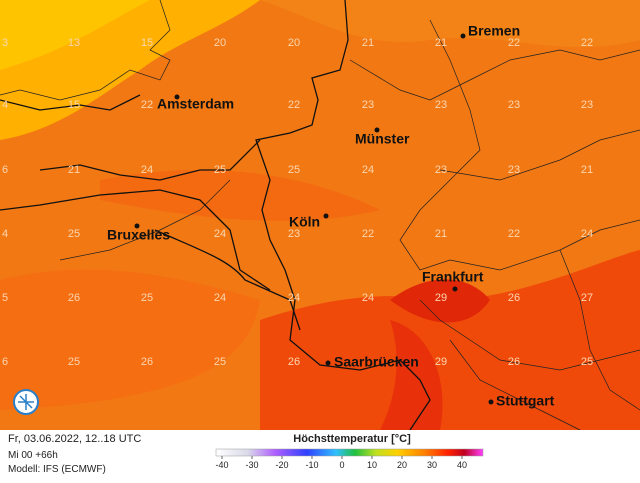  Describe the element at coordinates (33, 455) in the screenshot. I see `run-time: Mi 00 +66h` at that location.